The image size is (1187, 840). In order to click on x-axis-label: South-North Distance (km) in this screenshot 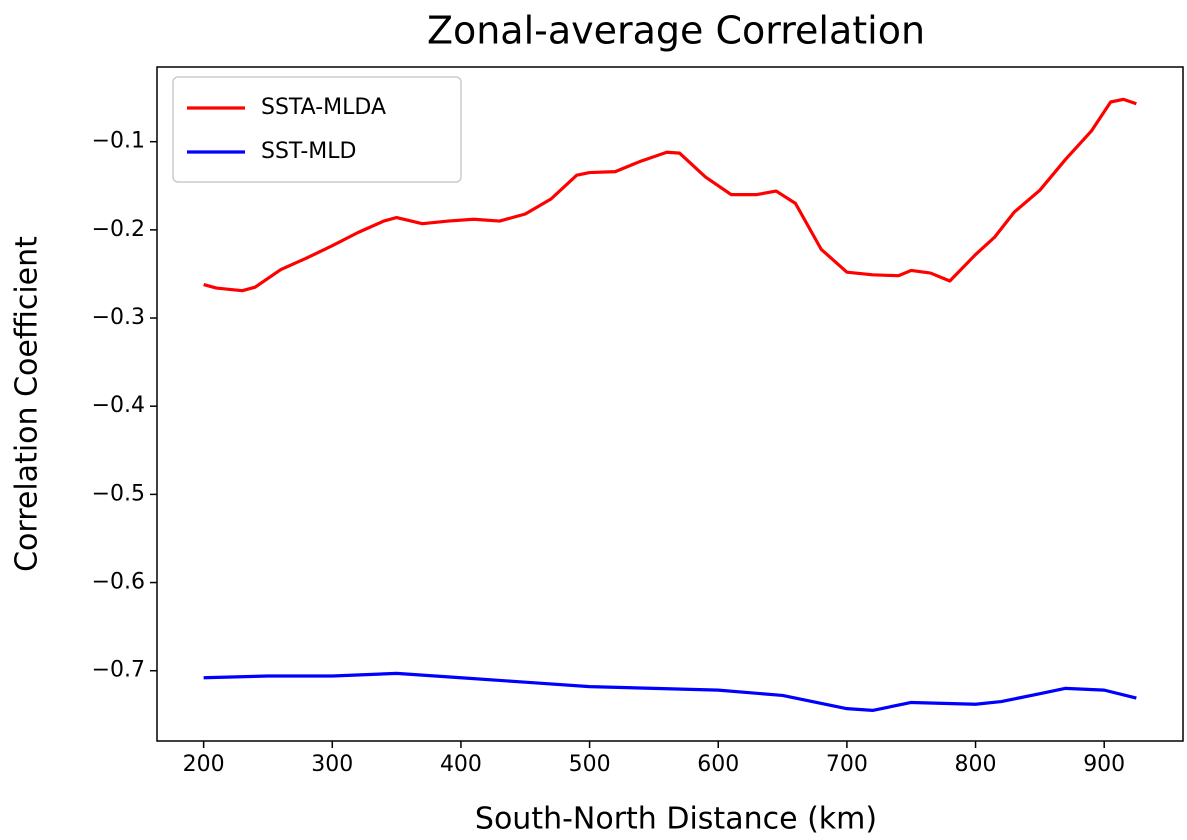, I will do `click(676, 819)`.